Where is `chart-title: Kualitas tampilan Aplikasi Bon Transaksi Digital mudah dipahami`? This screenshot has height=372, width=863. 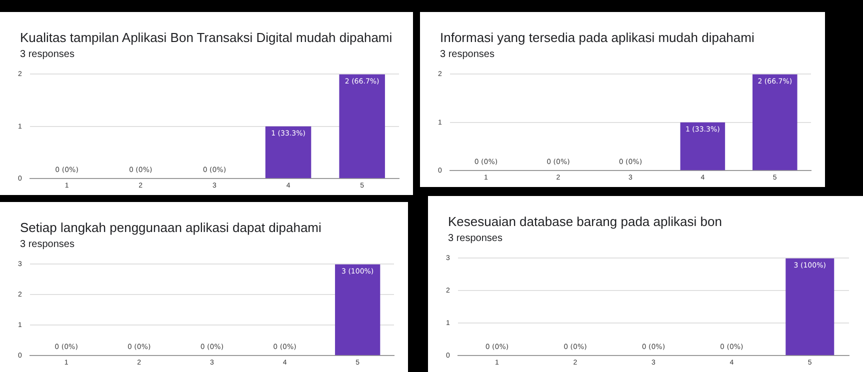 chart-title: Kualitas tampilan Aplikasi Bon Transaksi Digital mudah dipahami is located at coordinates (206, 37).